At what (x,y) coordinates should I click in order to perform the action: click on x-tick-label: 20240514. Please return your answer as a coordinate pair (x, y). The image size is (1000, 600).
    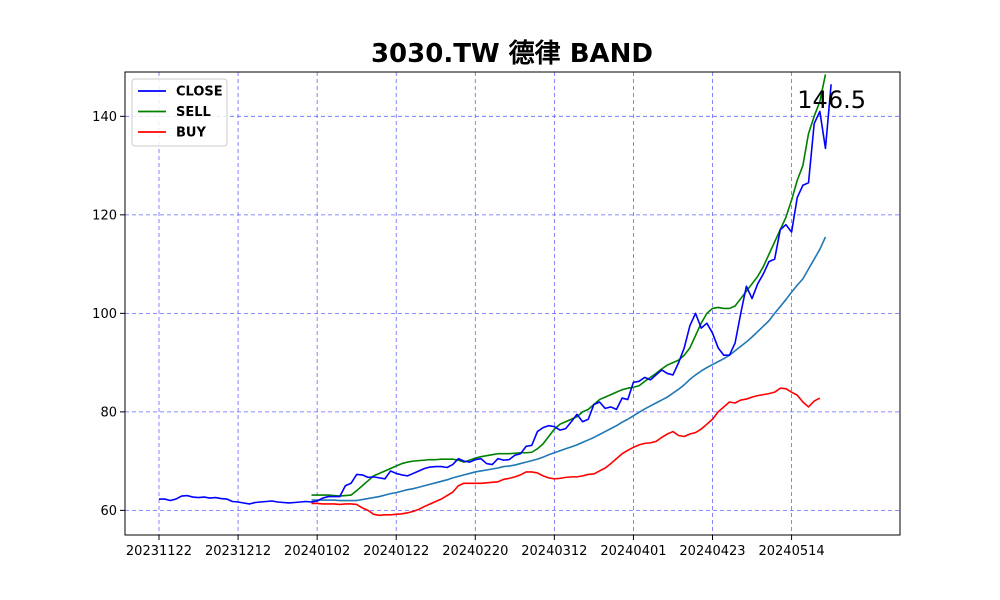
    Looking at the image, I should click on (791, 551).